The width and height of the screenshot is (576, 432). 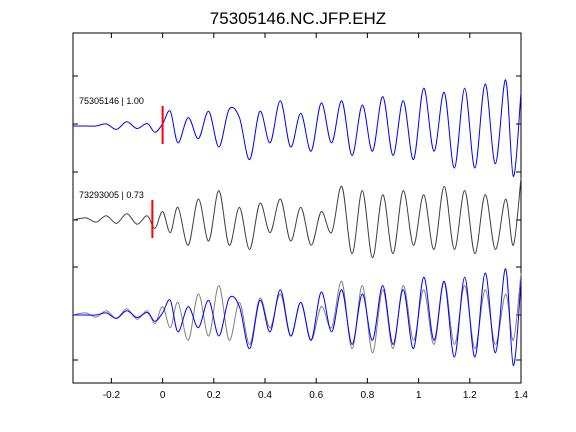 What do you see at coordinates (163, 395) in the screenshot?
I see `x-tick-label: 0` at bounding box center [163, 395].